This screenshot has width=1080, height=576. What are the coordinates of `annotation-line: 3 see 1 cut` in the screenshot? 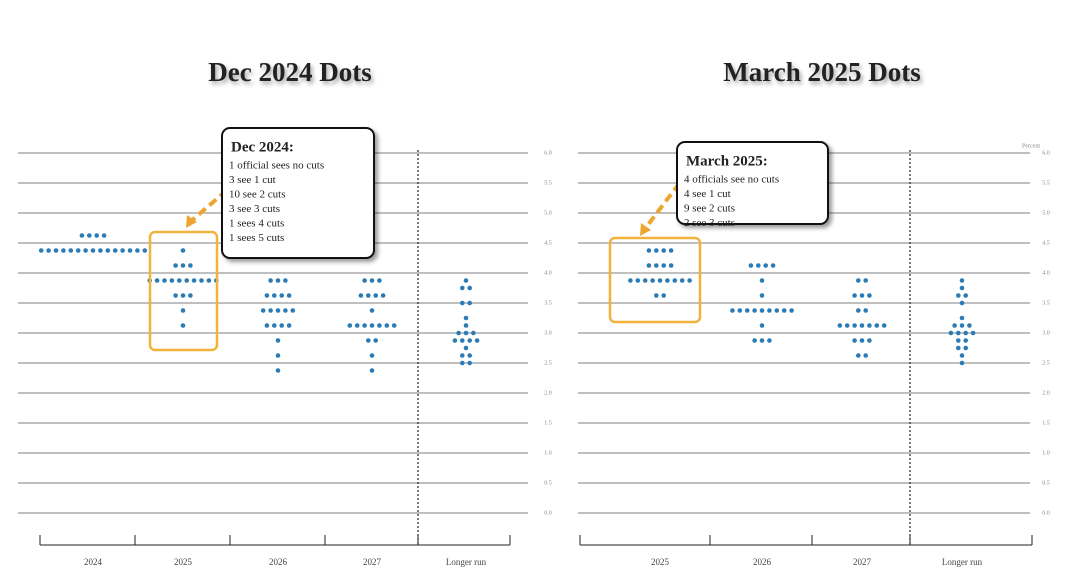 It's located at (252, 180).